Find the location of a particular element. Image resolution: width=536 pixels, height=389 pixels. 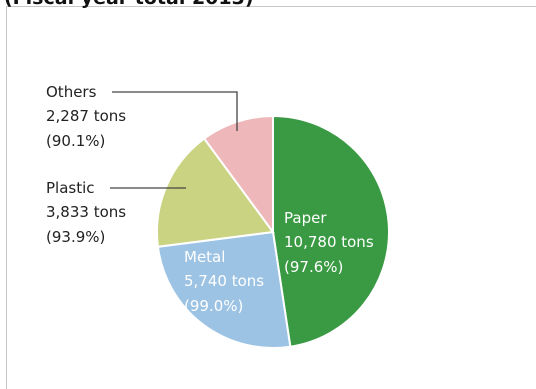

paper-rate-label: (97.6%) is located at coordinates (313, 267).